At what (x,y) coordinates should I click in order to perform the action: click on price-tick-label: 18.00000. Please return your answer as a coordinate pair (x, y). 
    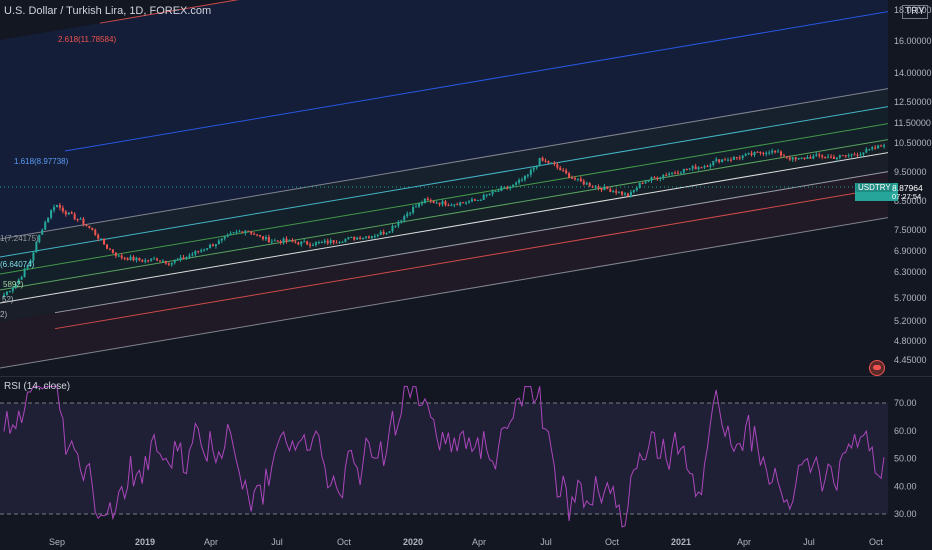
    Looking at the image, I should click on (913, 10).